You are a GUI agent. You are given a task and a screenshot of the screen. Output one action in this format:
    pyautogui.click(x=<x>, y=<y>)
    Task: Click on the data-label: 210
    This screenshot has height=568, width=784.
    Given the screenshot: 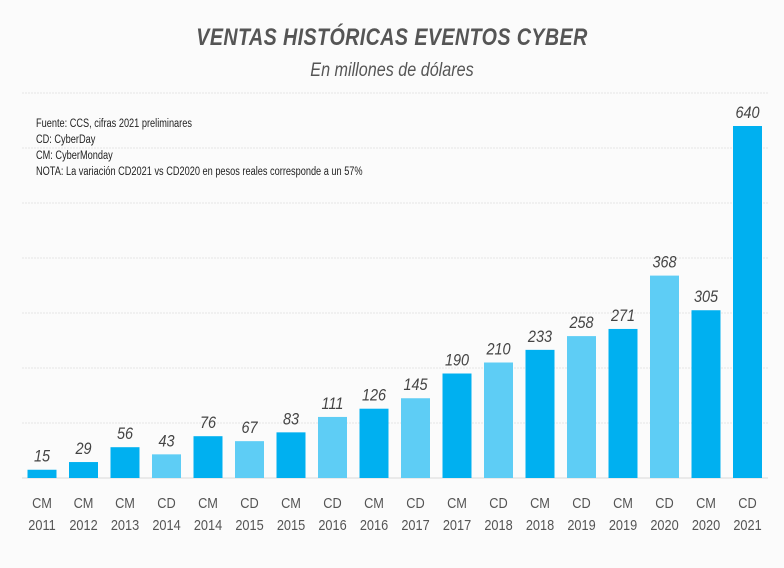 What is the action you would take?
    pyautogui.click(x=498, y=349)
    